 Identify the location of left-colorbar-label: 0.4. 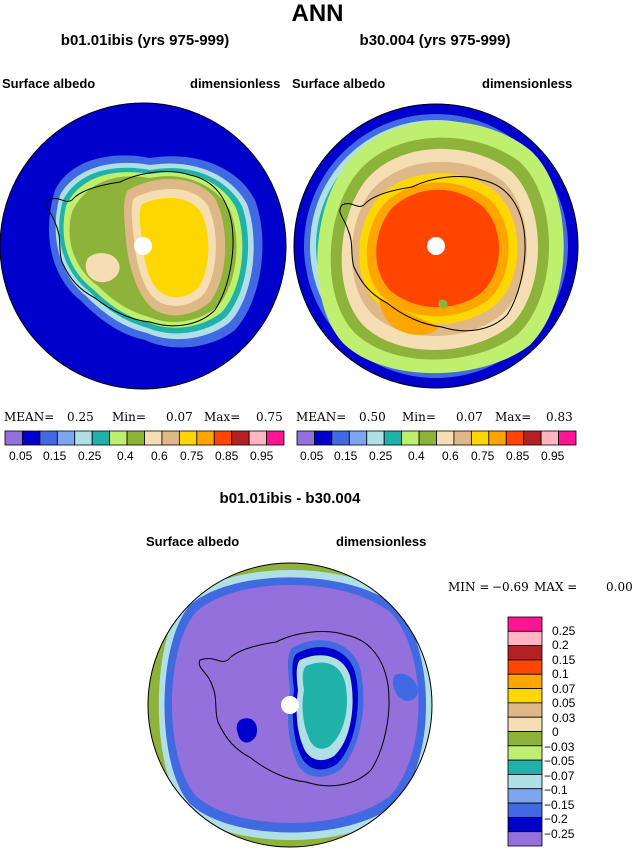
(125, 456).